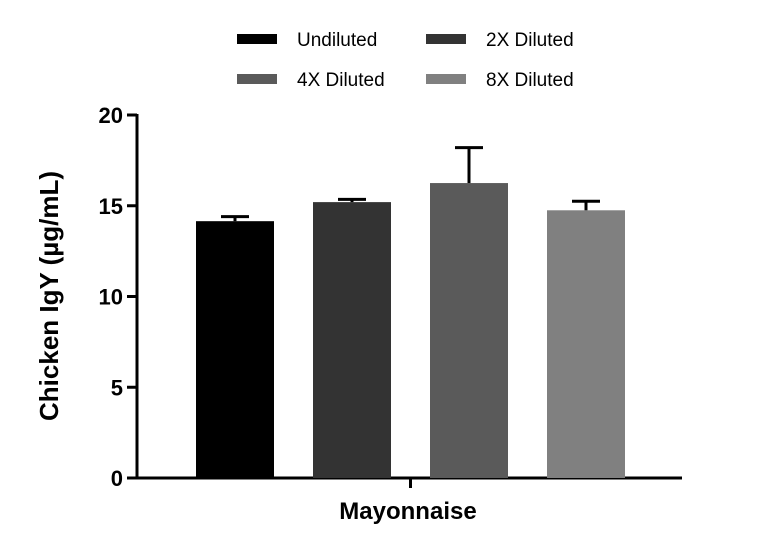 The image size is (768, 555). Describe the element at coordinates (111, 297) in the screenshot. I see `y-tick-label: 10` at that location.